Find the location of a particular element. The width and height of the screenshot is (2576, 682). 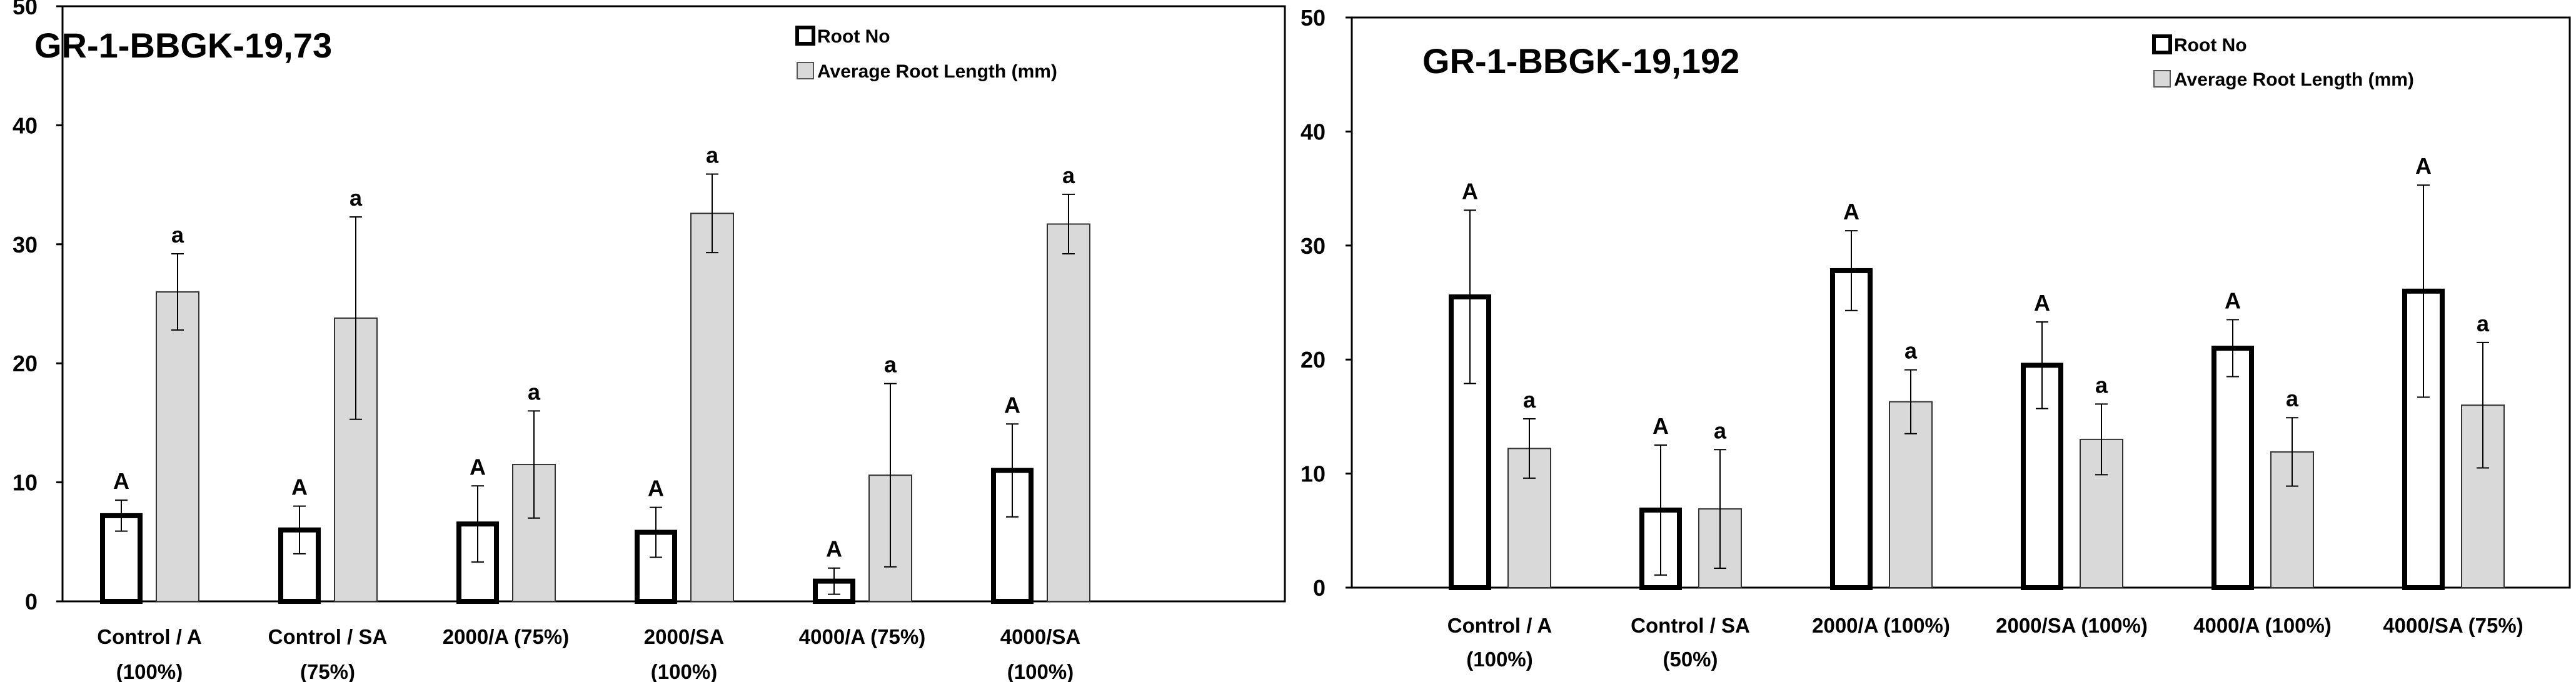

chart-2-y-tick-label: 50 is located at coordinates (1313, 18).